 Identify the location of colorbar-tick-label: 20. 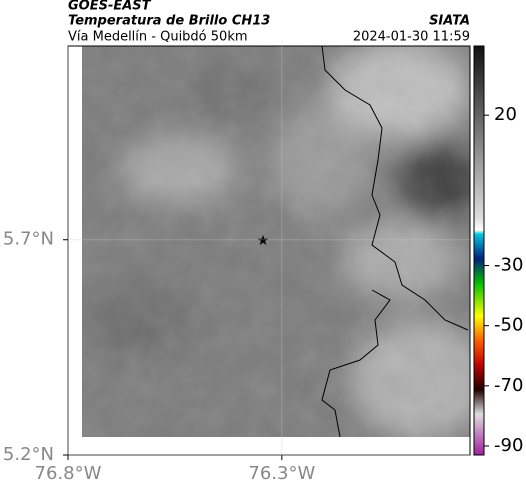
(505, 114).